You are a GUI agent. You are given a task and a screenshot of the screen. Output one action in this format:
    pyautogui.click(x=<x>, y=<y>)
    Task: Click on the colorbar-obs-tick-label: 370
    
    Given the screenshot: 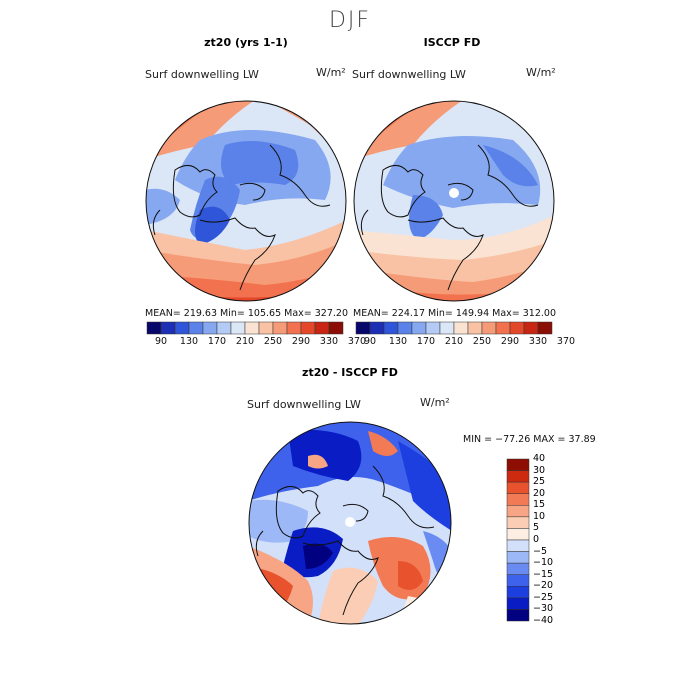 What is the action you would take?
    pyautogui.click(x=566, y=341)
    